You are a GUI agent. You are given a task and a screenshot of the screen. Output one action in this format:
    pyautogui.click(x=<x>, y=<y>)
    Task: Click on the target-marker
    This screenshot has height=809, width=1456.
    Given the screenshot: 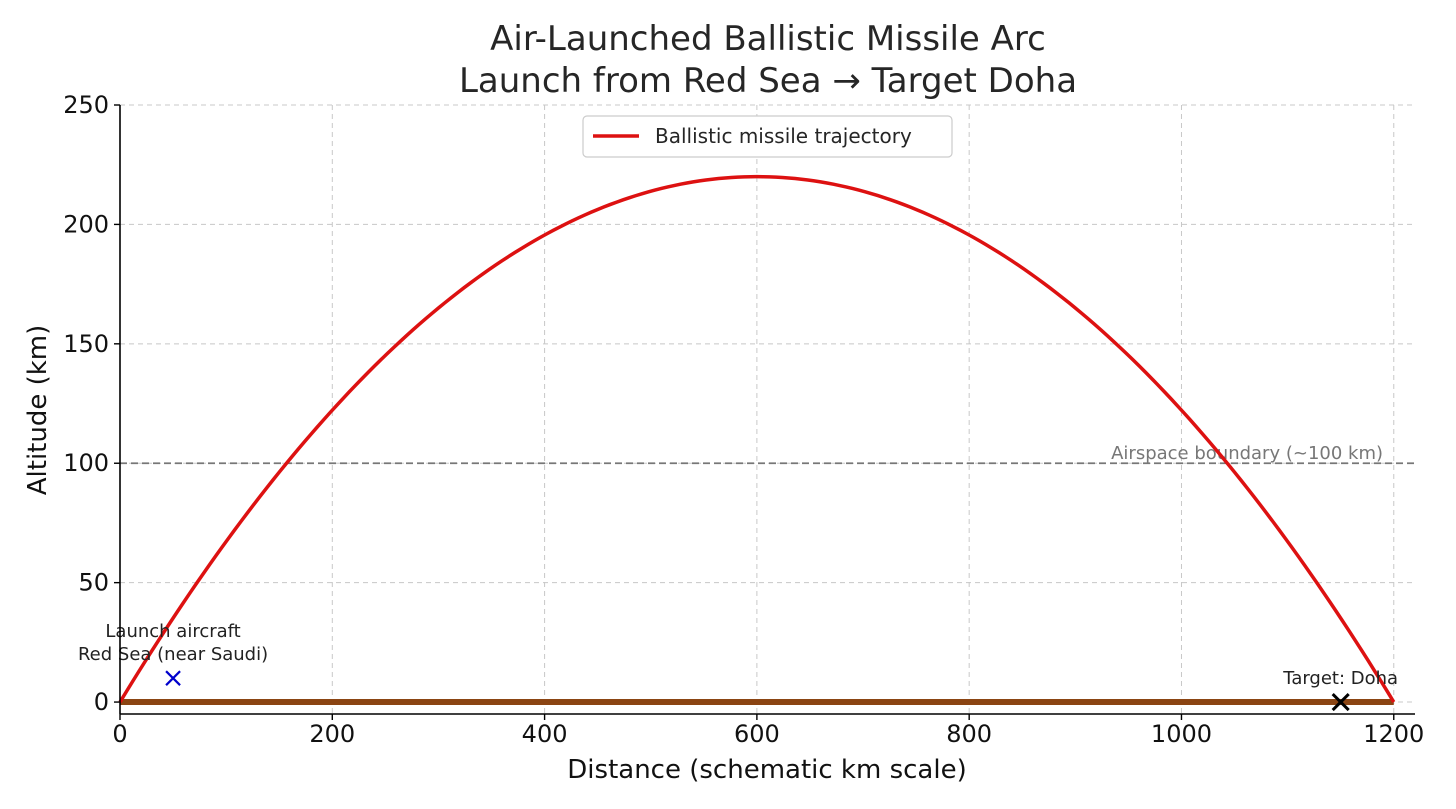 What is the action you would take?
    pyautogui.click(x=1340, y=702)
    